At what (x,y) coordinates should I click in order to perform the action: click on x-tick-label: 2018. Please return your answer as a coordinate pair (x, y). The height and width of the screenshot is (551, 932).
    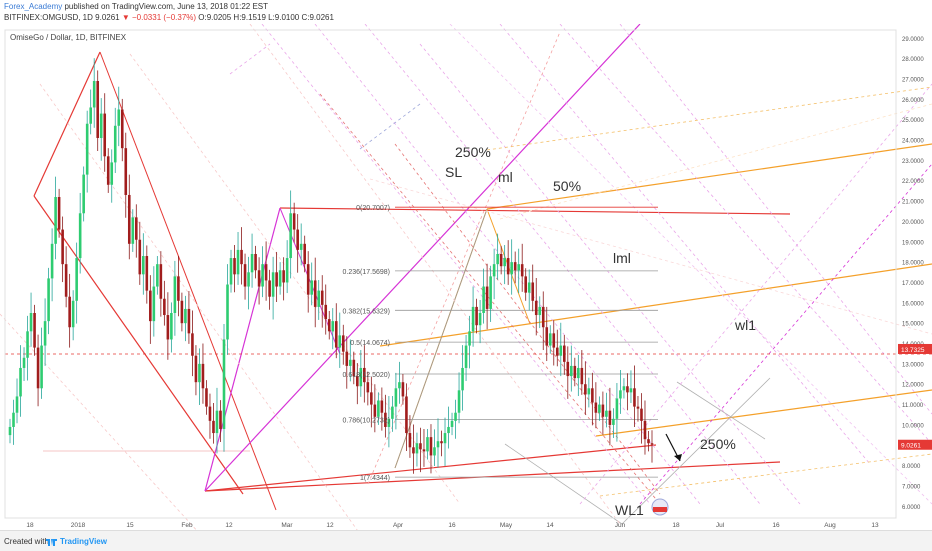
    Looking at the image, I should click on (78, 525).